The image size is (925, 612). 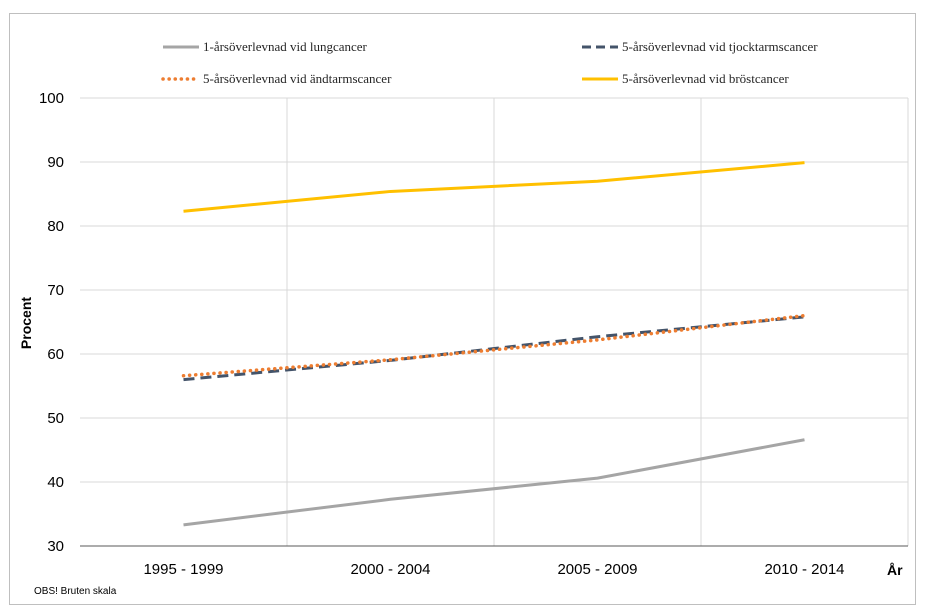 What do you see at coordinates (720, 46) in the screenshot?
I see `legend-label: 5-årsöverlevnad vid tjocktarmscancer` at bounding box center [720, 46].